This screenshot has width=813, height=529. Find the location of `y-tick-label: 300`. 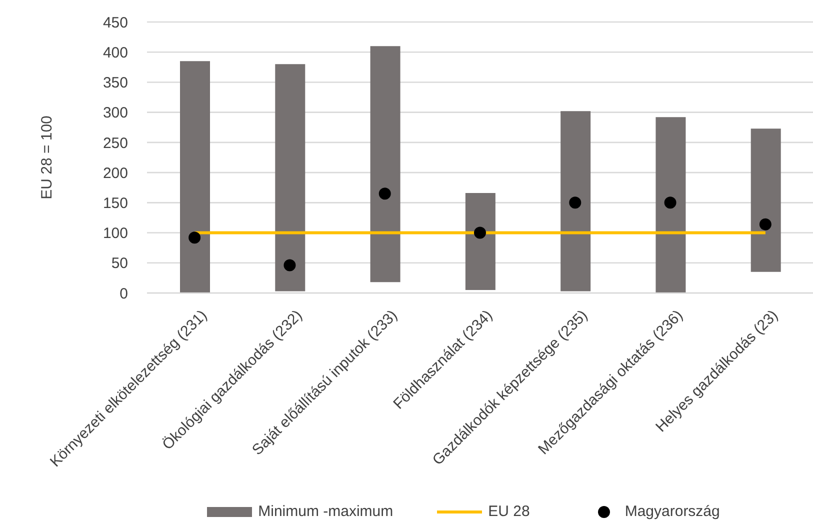

y-tick-label: 300 is located at coordinates (115, 113).